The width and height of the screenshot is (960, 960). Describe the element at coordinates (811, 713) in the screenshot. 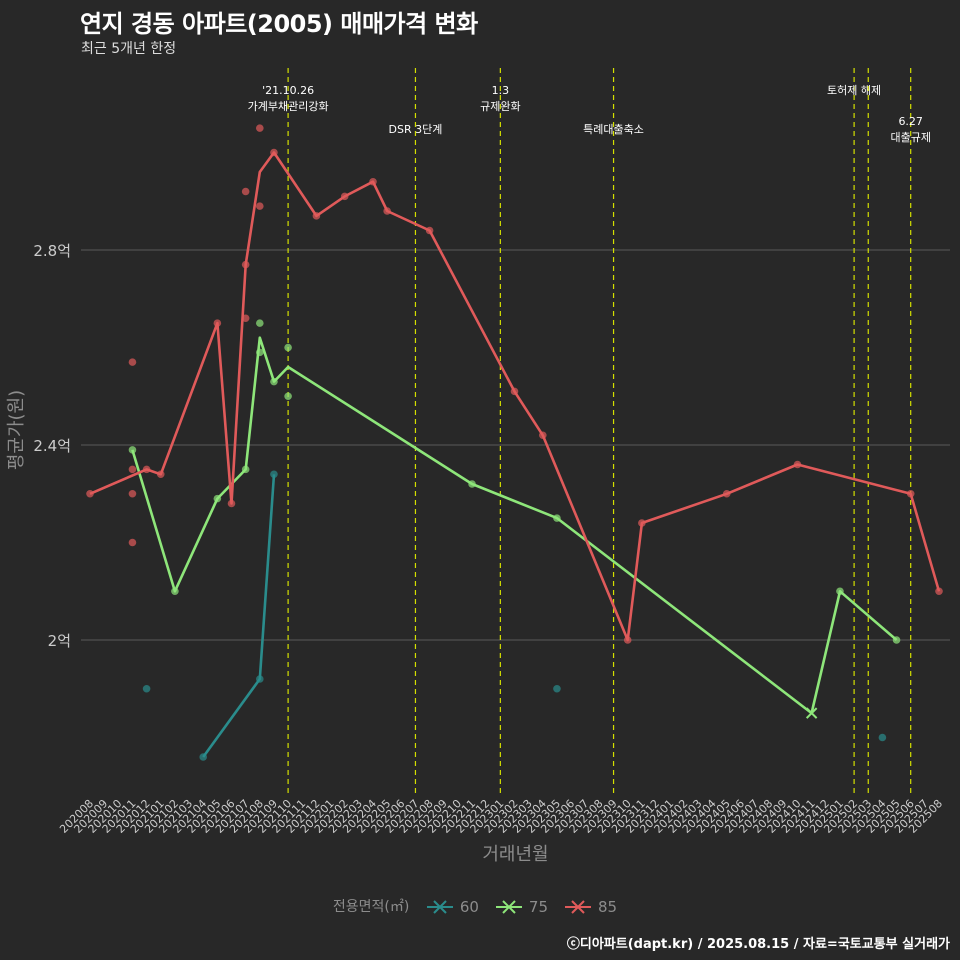

I see `x-marker` at that location.